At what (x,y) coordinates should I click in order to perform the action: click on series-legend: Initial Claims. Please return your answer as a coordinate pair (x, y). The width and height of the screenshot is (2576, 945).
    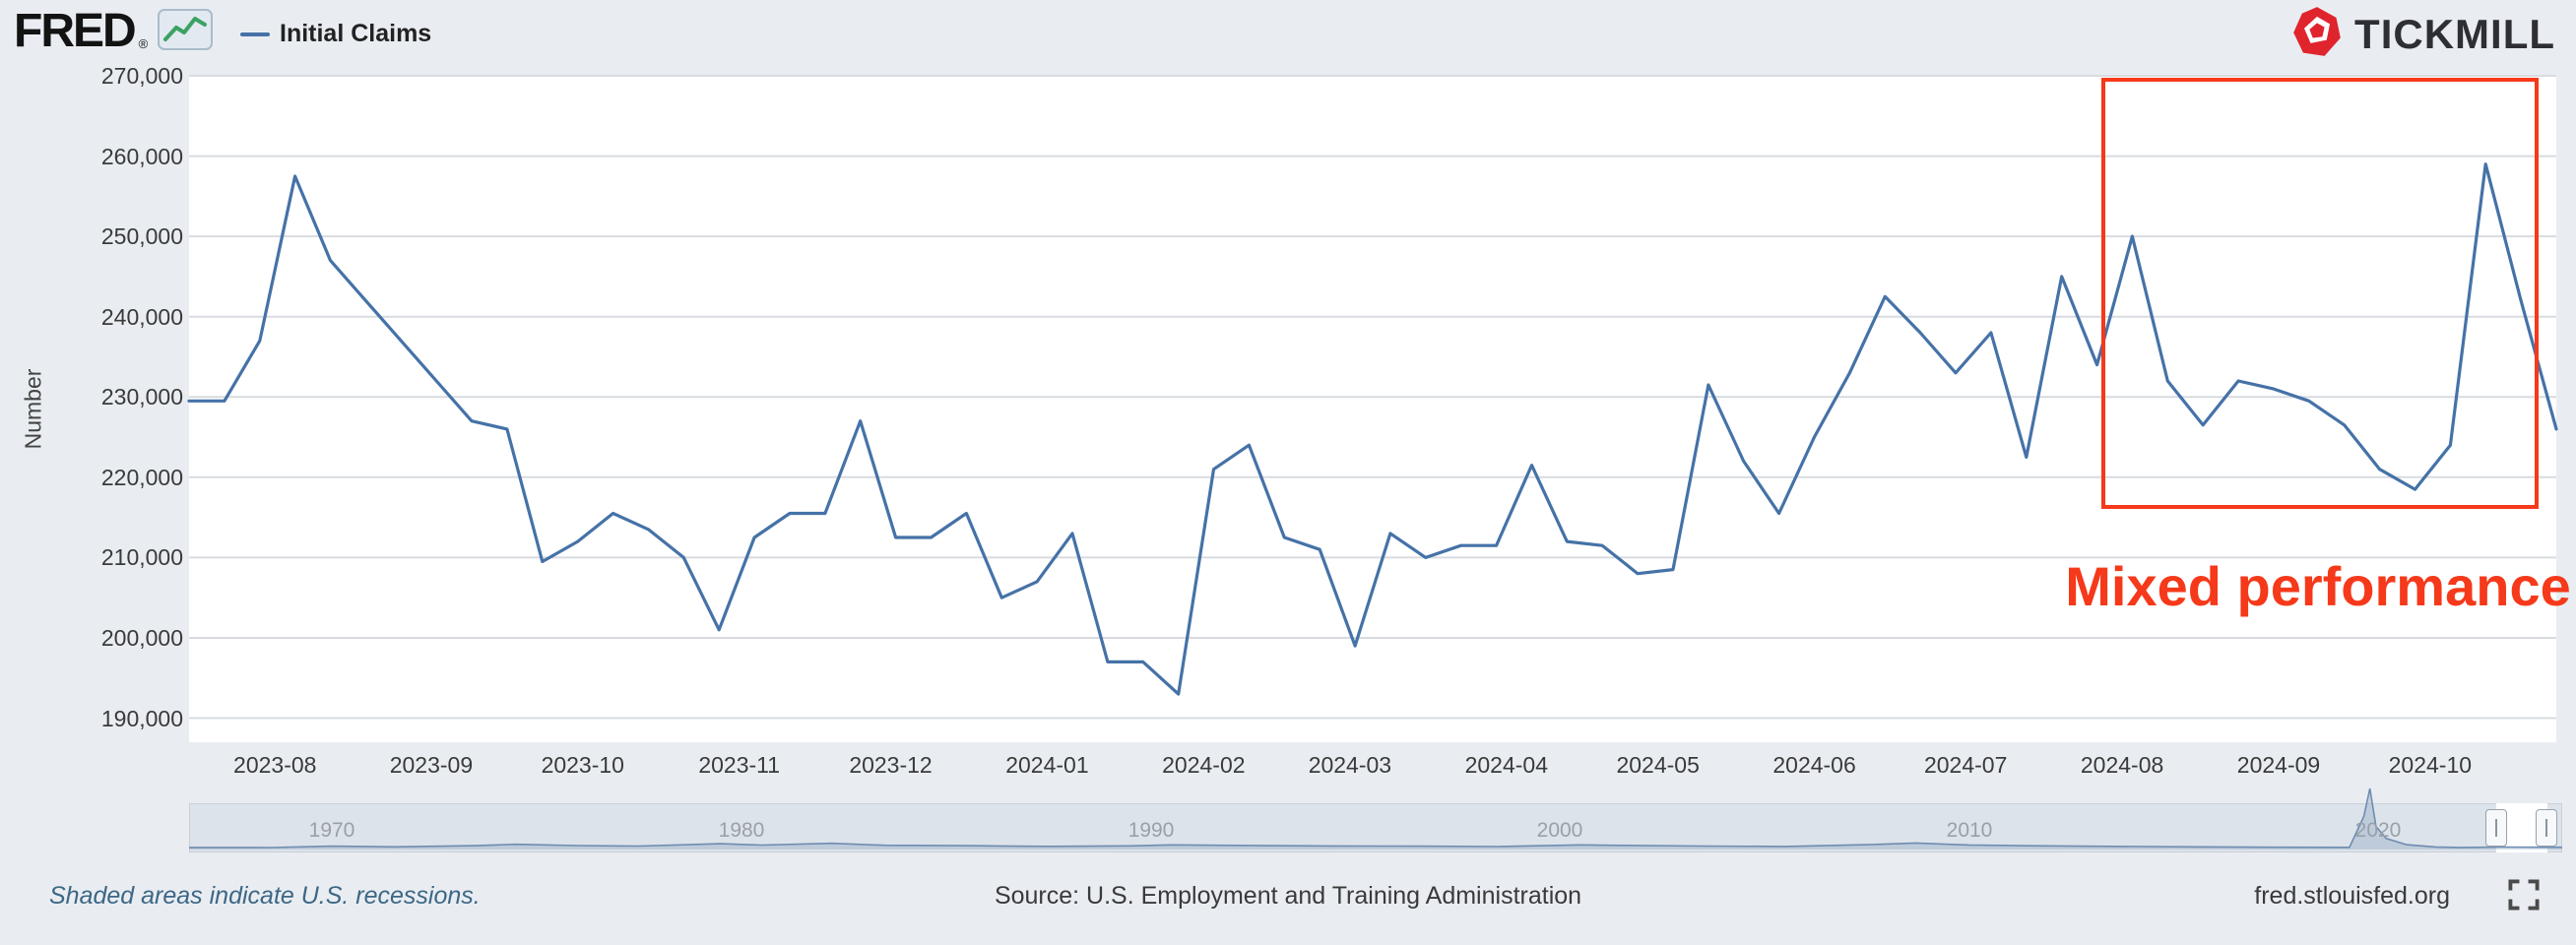
    Looking at the image, I should click on (335, 34).